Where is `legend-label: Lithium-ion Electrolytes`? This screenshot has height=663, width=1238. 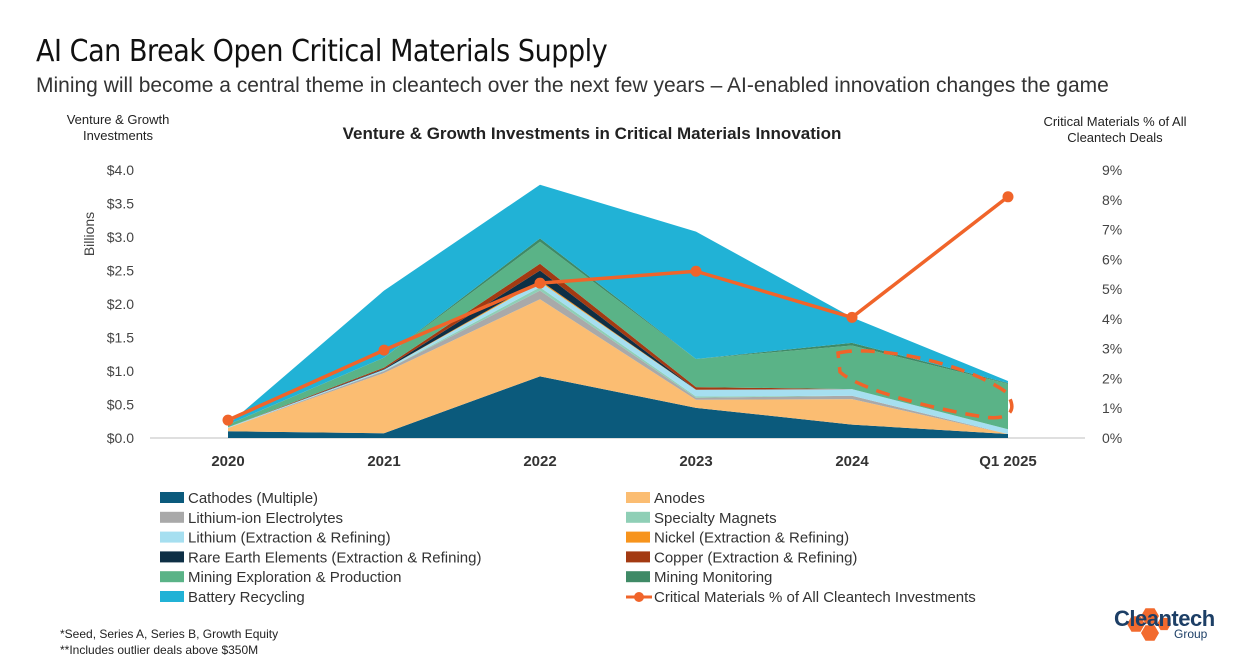
legend-label: Lithium-ion Electrolytes is located at coordinates (265, 518).